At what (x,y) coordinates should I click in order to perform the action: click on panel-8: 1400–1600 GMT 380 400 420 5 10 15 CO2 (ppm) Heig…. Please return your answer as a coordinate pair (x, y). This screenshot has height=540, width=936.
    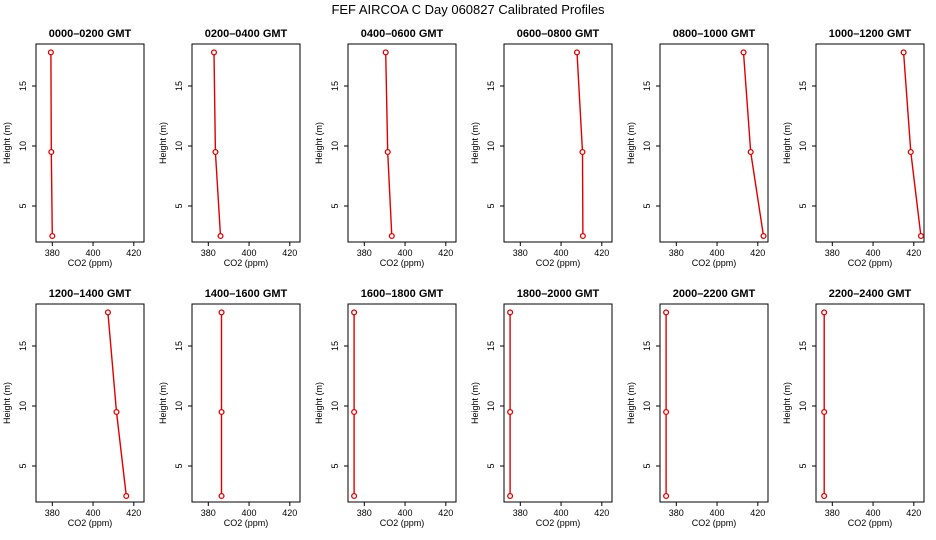
    Looking at the image, I should click on (229, 408).